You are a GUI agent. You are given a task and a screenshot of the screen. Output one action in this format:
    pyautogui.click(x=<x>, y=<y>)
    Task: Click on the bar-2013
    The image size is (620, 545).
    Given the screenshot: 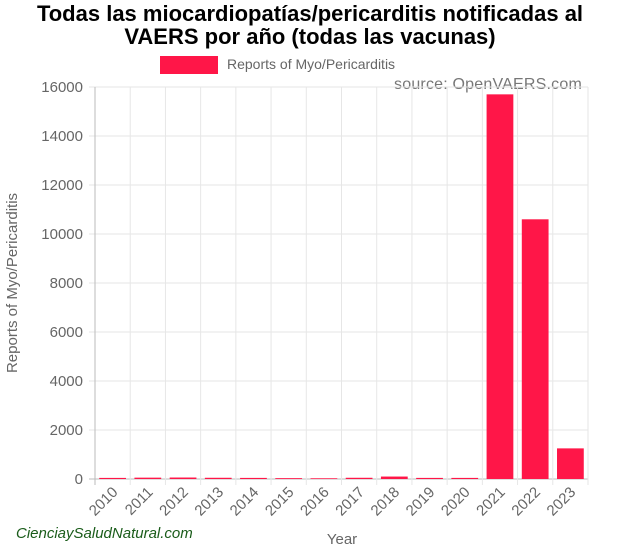 What is the action you would take?
    pyautogui.click(x=218, y=478)
    